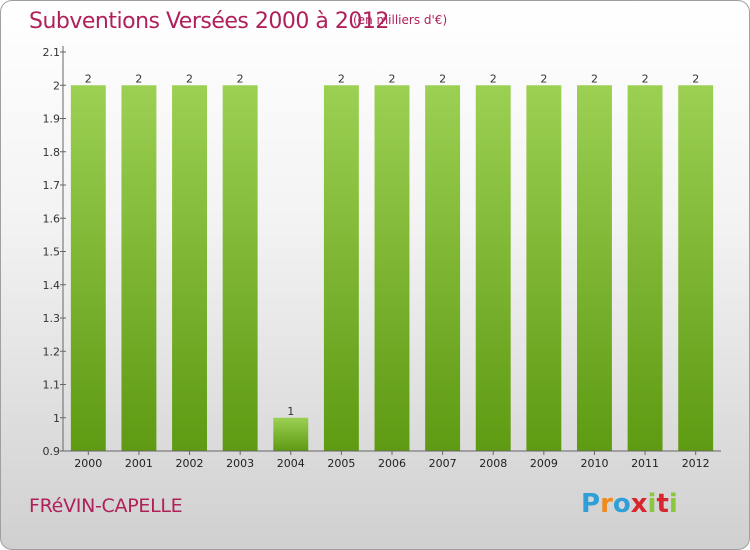 Image resolution: width=750 pixels, height=550 pixels. What do you see at coordinates (190, 463) in the screenshot?
I see `x-tick-label: 2002` at bounding box center [190, 463].